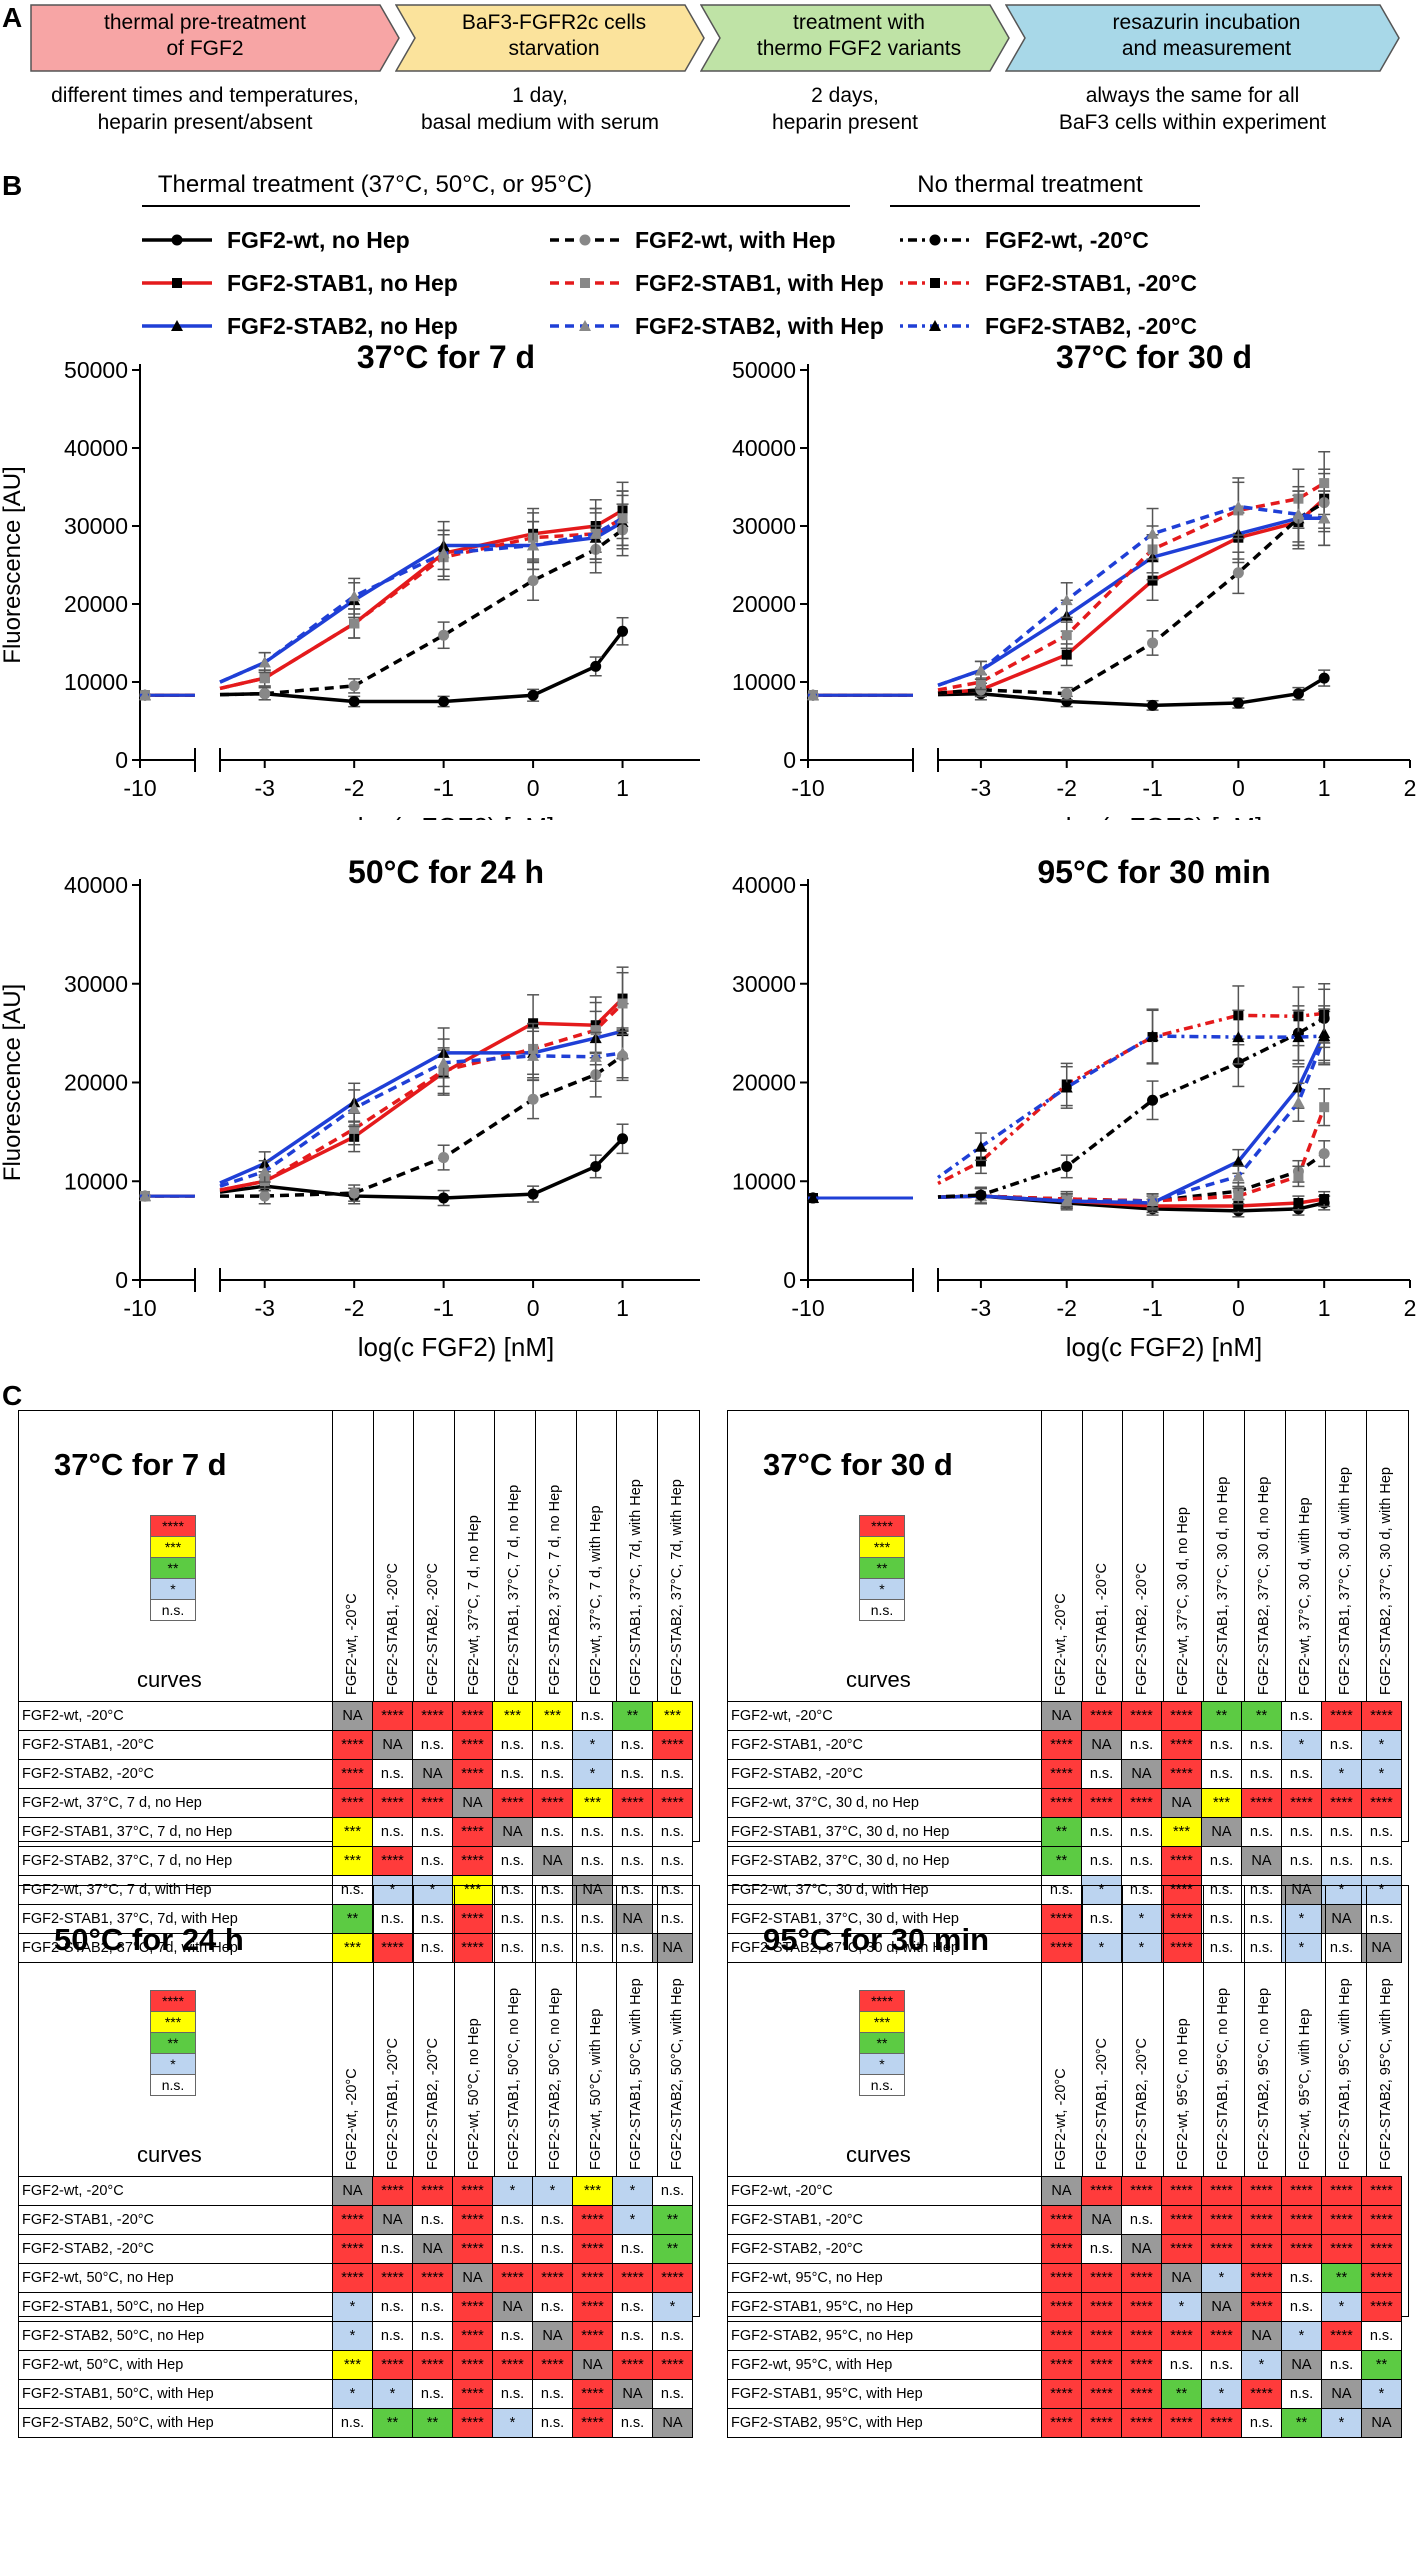 This screenshot has height=2550, width=1418. What do you see at coordinates (173, 1547) in the screenshot?
I see `significance-legend-swatch: ***` at bounding box center [173, 1547].